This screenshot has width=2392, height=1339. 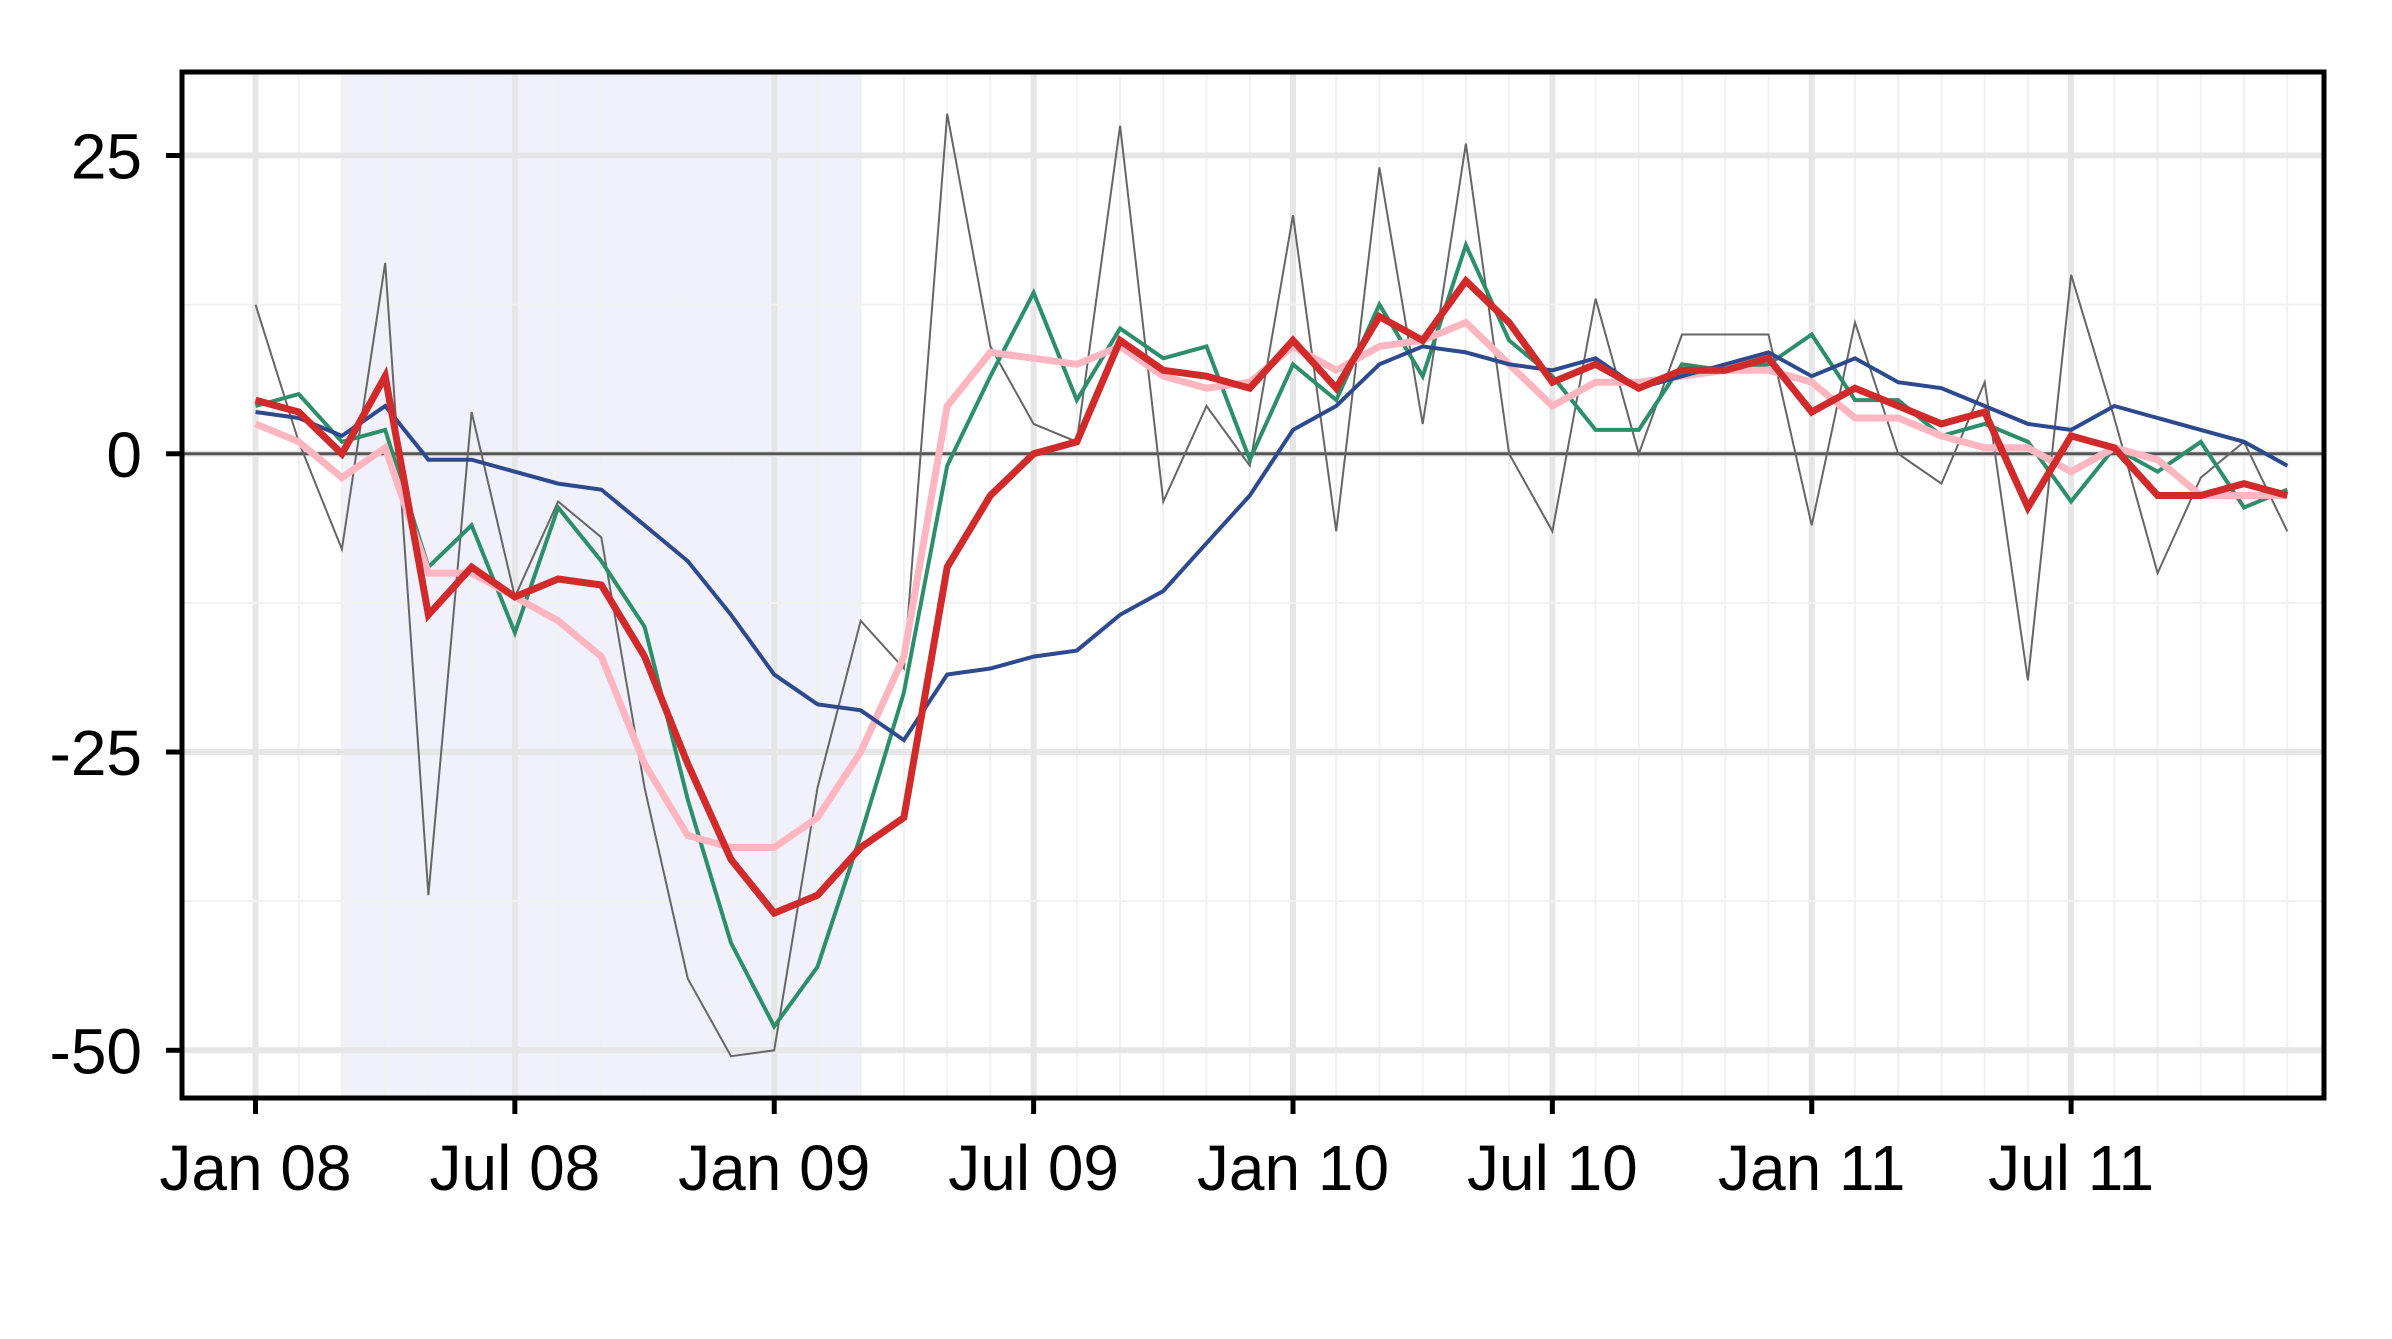 I want to click on y-tick-label: -50, so click(x=96, y=1051).